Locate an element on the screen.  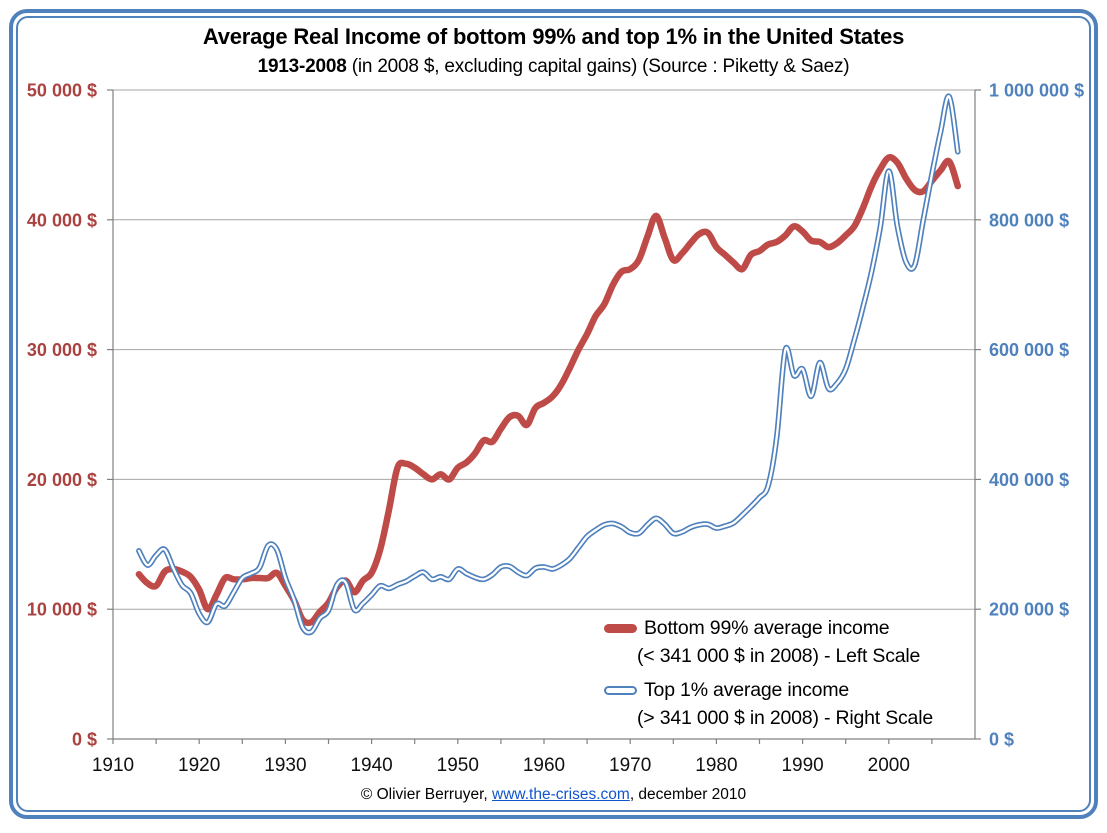
legend-label-top1: Top 1% average income is located at coordinates (747, 690).